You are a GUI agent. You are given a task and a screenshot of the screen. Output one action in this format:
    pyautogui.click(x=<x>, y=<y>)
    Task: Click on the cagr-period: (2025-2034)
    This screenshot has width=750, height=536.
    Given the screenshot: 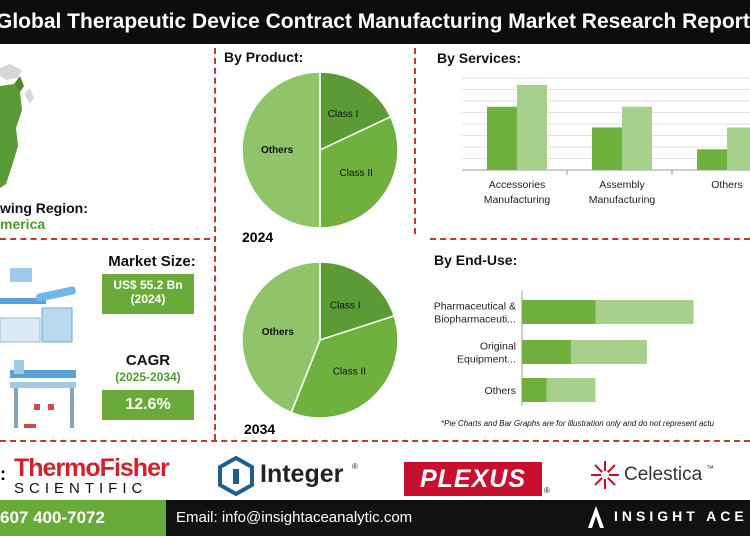 What is the action you would take?
    pyautogui.click(x=148, y=377)
    